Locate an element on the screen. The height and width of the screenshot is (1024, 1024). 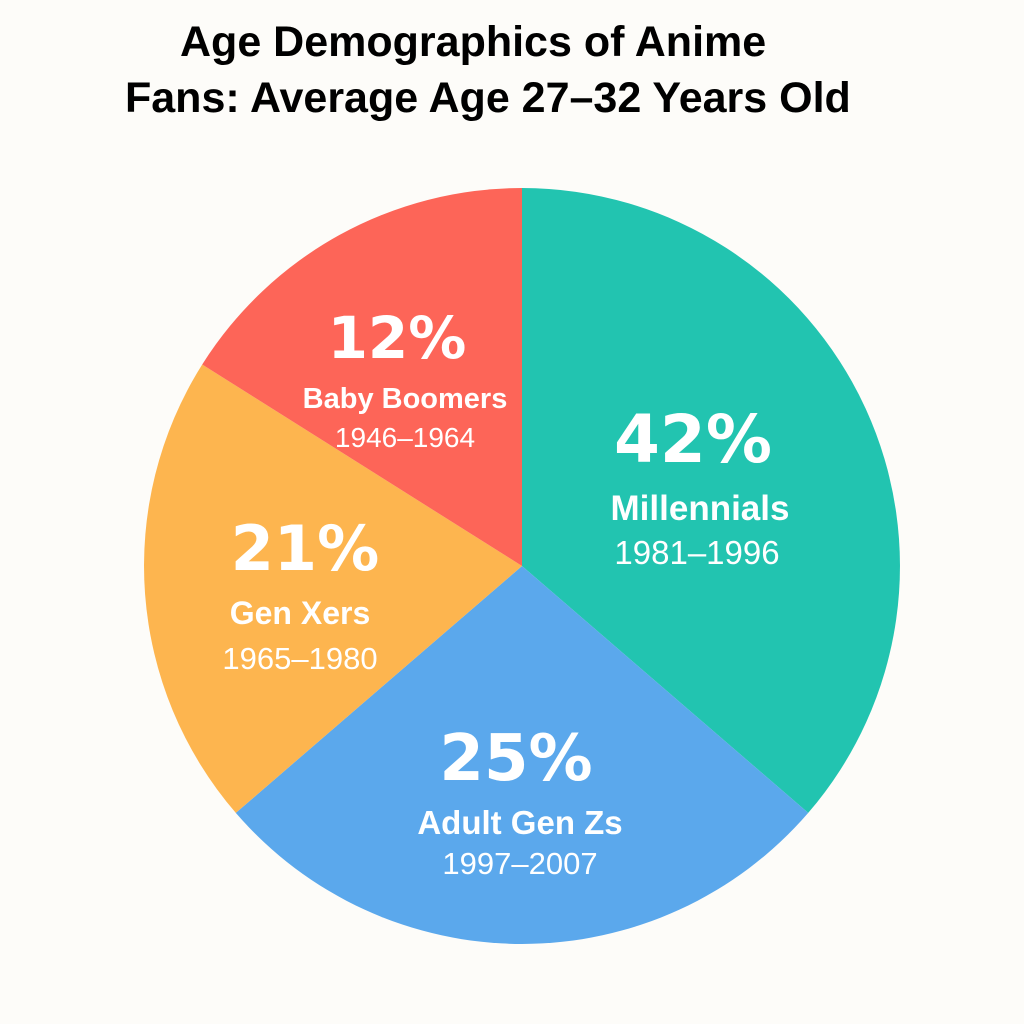
slice-value-adult-gen-zs: 25% is located at coordinates (515, 759).